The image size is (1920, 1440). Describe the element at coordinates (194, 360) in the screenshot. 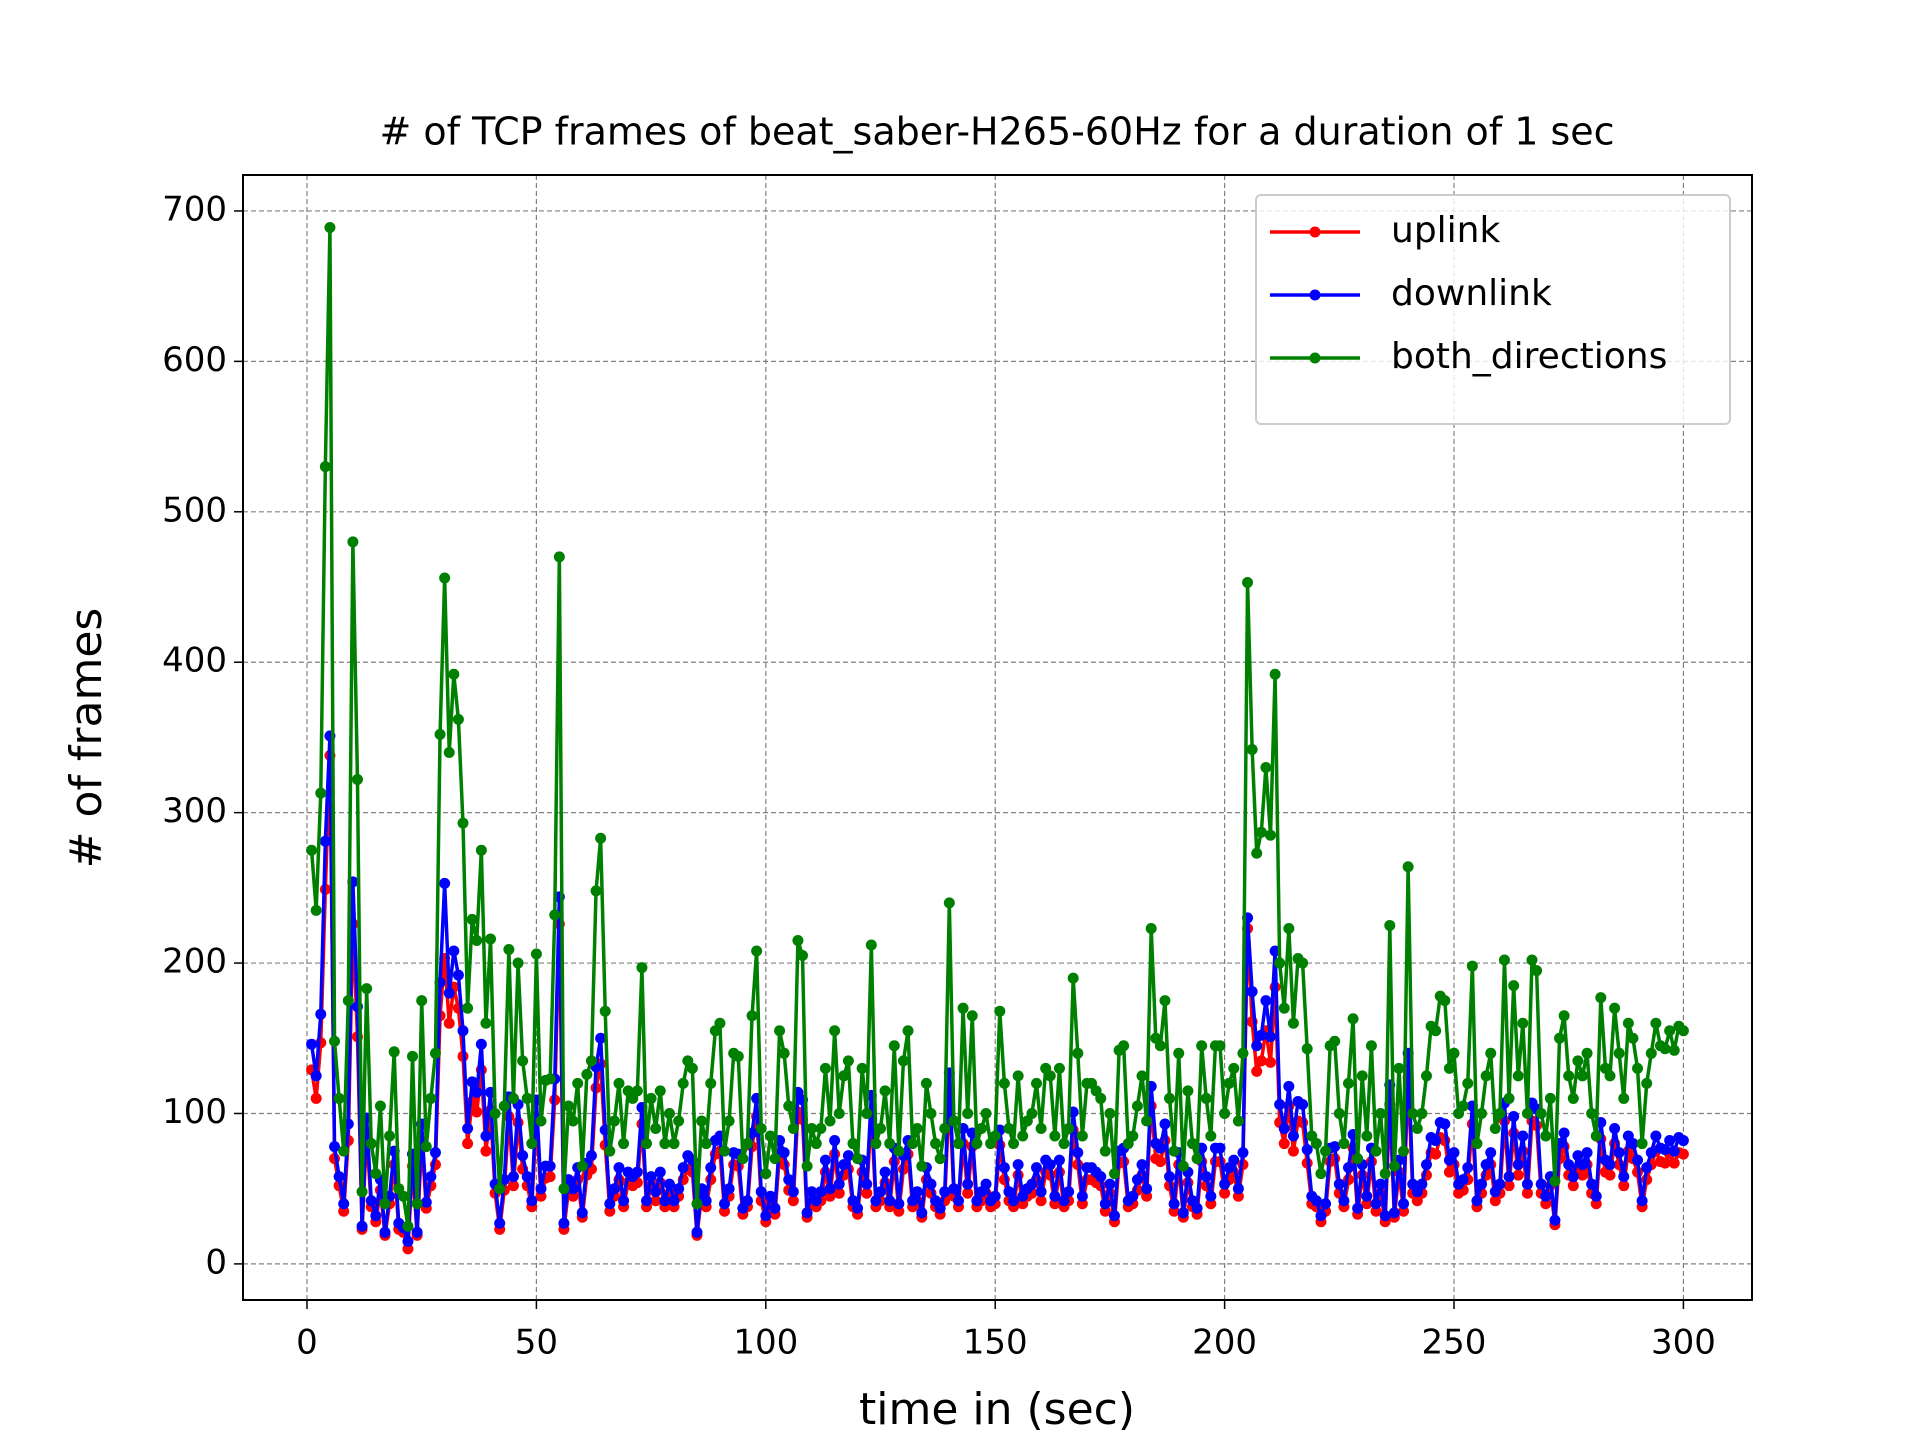

I see `y-tick-label: 600` at that location.